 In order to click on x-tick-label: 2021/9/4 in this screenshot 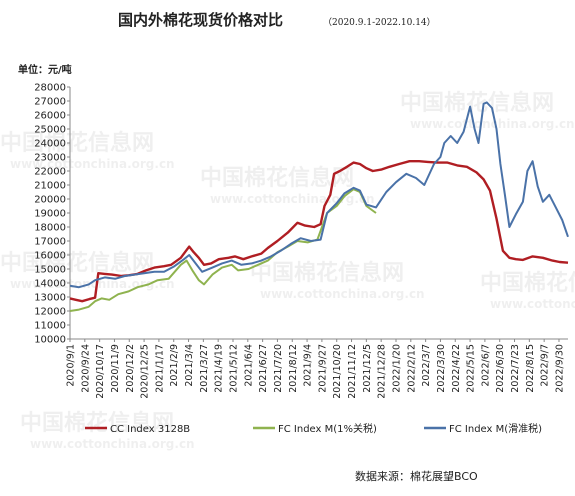, I will do `click(308, 365)`.